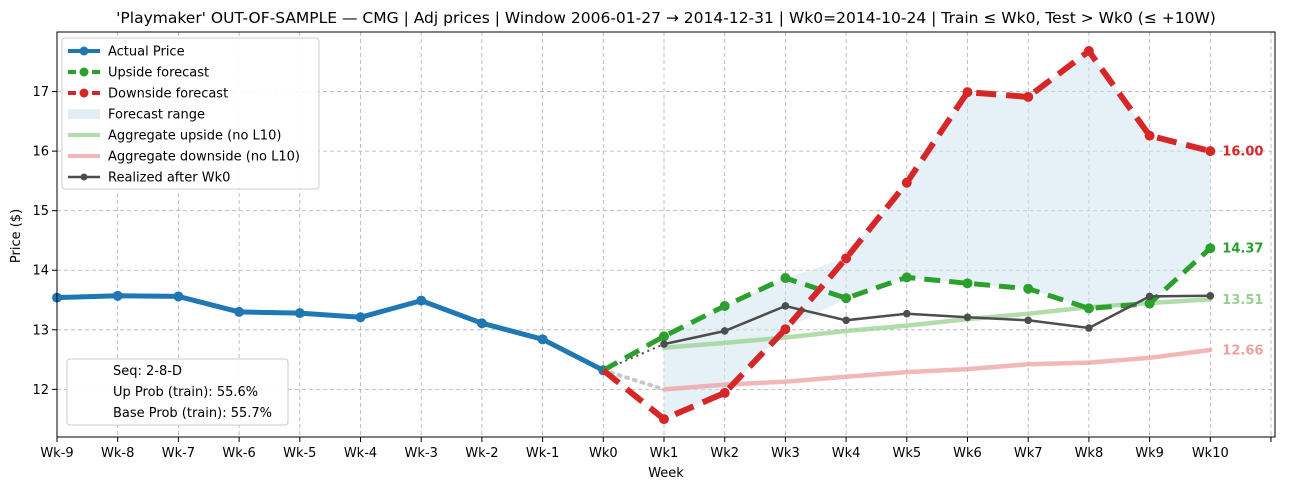 Image resolution: width=1289 pixels, height=490 pixels. I want to click on legend-label-agg_up: Aggregate upside (no L10), so click(194, 136).